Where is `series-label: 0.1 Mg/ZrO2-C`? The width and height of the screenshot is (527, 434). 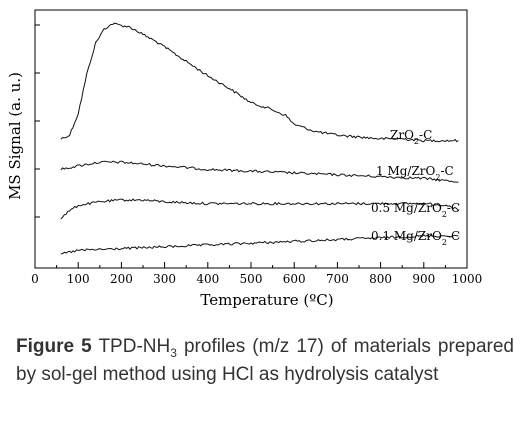
series-label: 0.1 Mg/ZrO2-C is located at coordinates (415, 238).